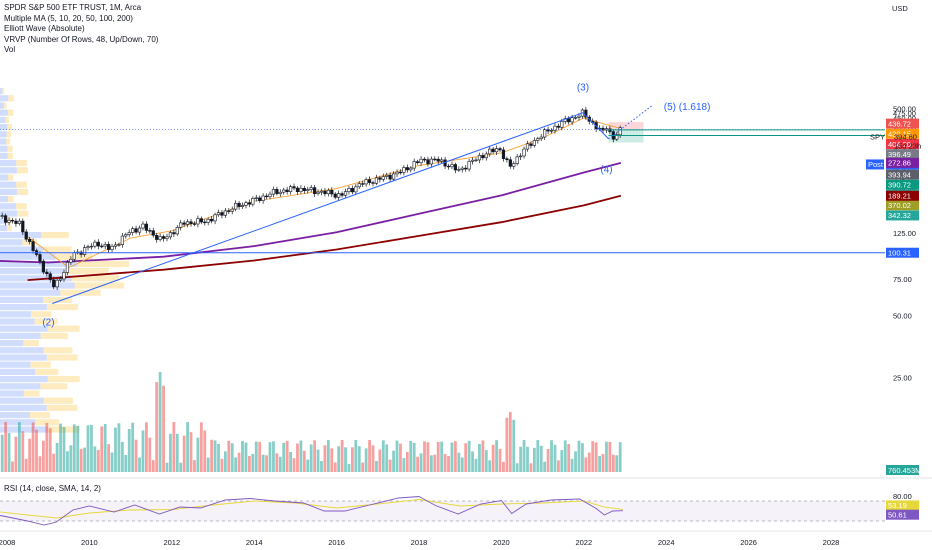  Describe the element at coordinates (48, 322) in the screenshot. I see `wave-label-2: (2)` at that location.